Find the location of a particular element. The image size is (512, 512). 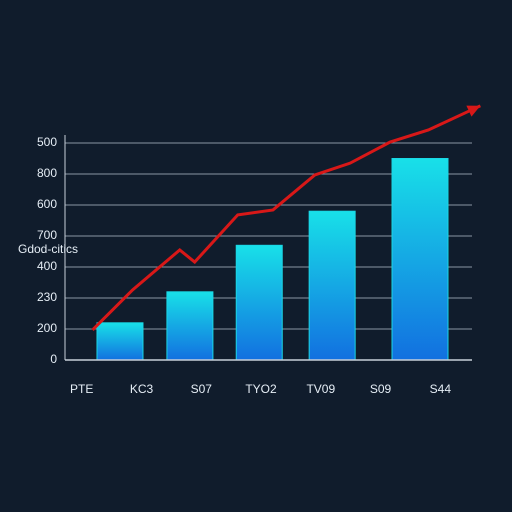

arrow-head is located at coordinates (473, 111).